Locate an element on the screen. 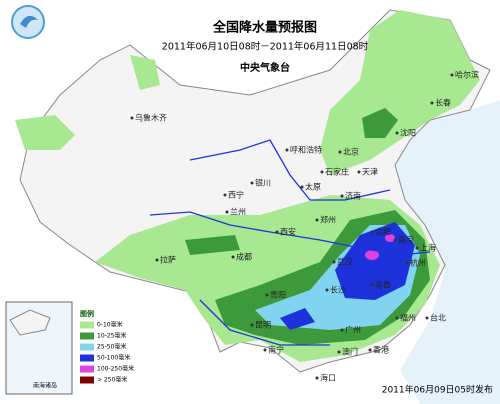 The height and width of the screenshot is (404, 500). inset-land is located at coordinates (30, 322).